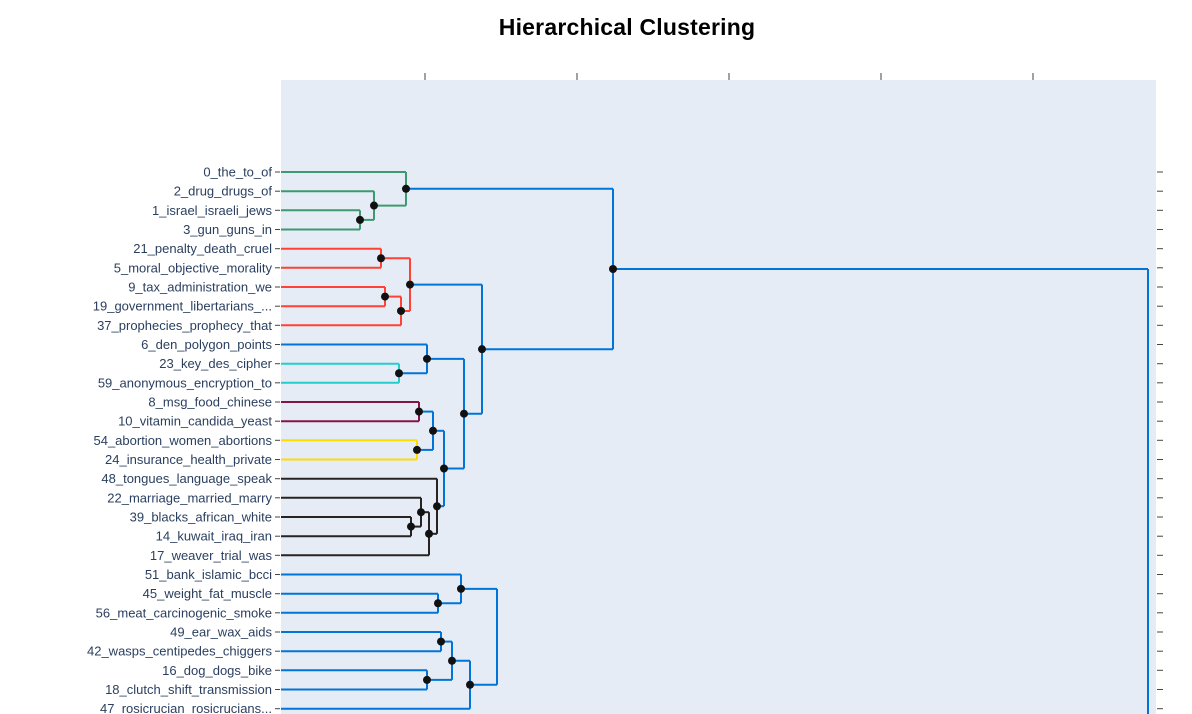  I want to click on leaf-label: 56_meat_carcinogenic_smoke, so click(184, 612).